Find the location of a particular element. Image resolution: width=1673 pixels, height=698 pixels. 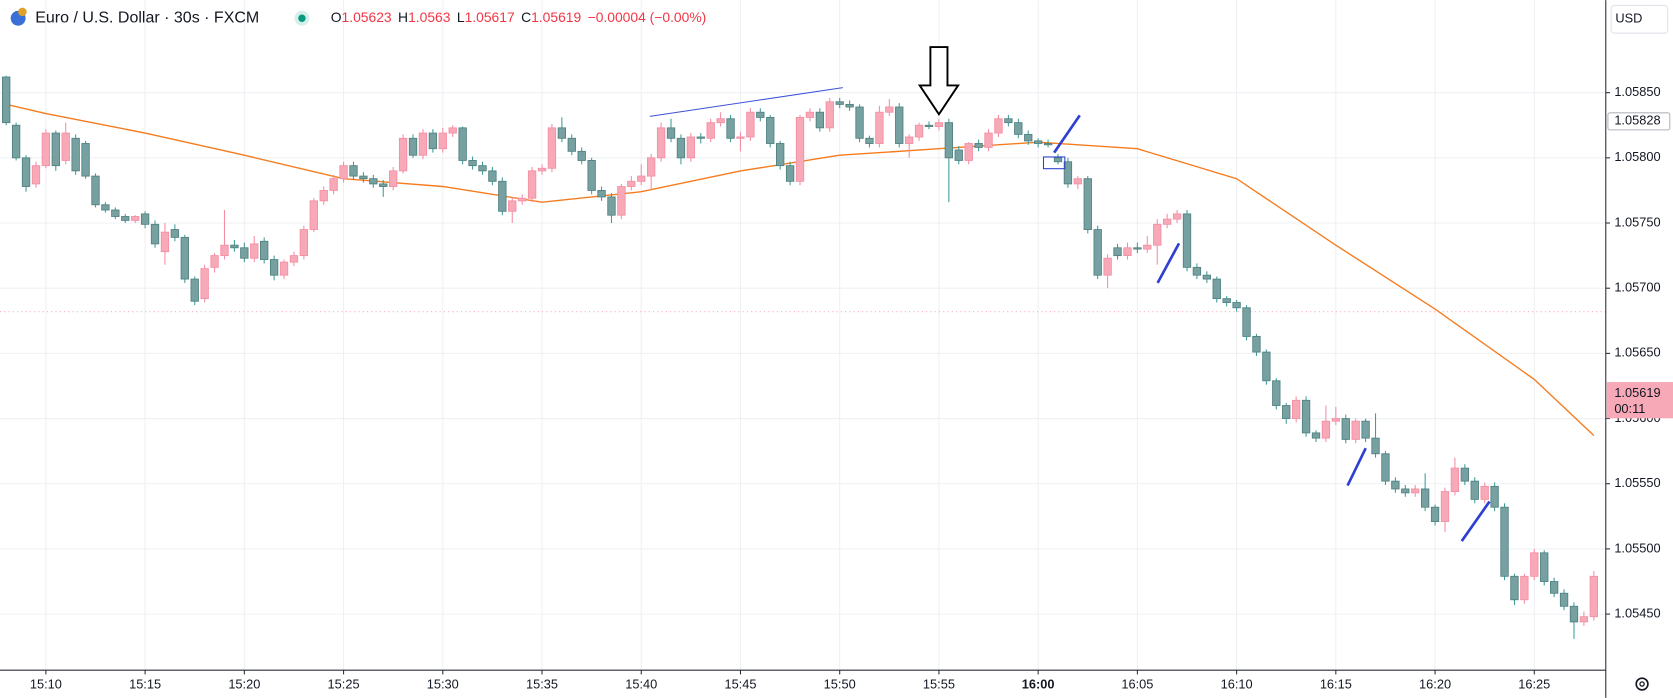

ohlc-value: 1.0563 is located at coordinates (429, 17).